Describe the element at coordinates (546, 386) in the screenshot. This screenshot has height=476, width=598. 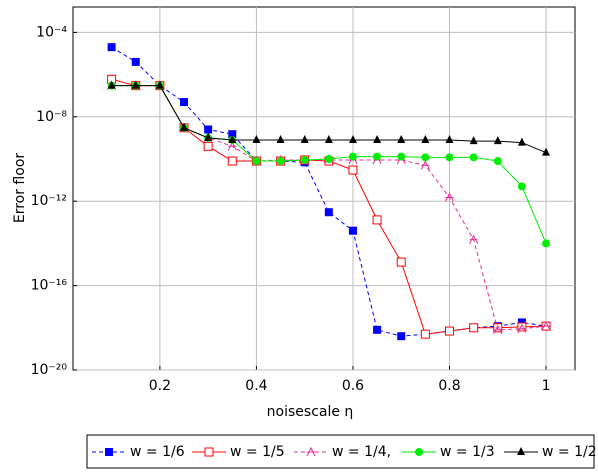
I see `x-tick-label: 1` at that location.